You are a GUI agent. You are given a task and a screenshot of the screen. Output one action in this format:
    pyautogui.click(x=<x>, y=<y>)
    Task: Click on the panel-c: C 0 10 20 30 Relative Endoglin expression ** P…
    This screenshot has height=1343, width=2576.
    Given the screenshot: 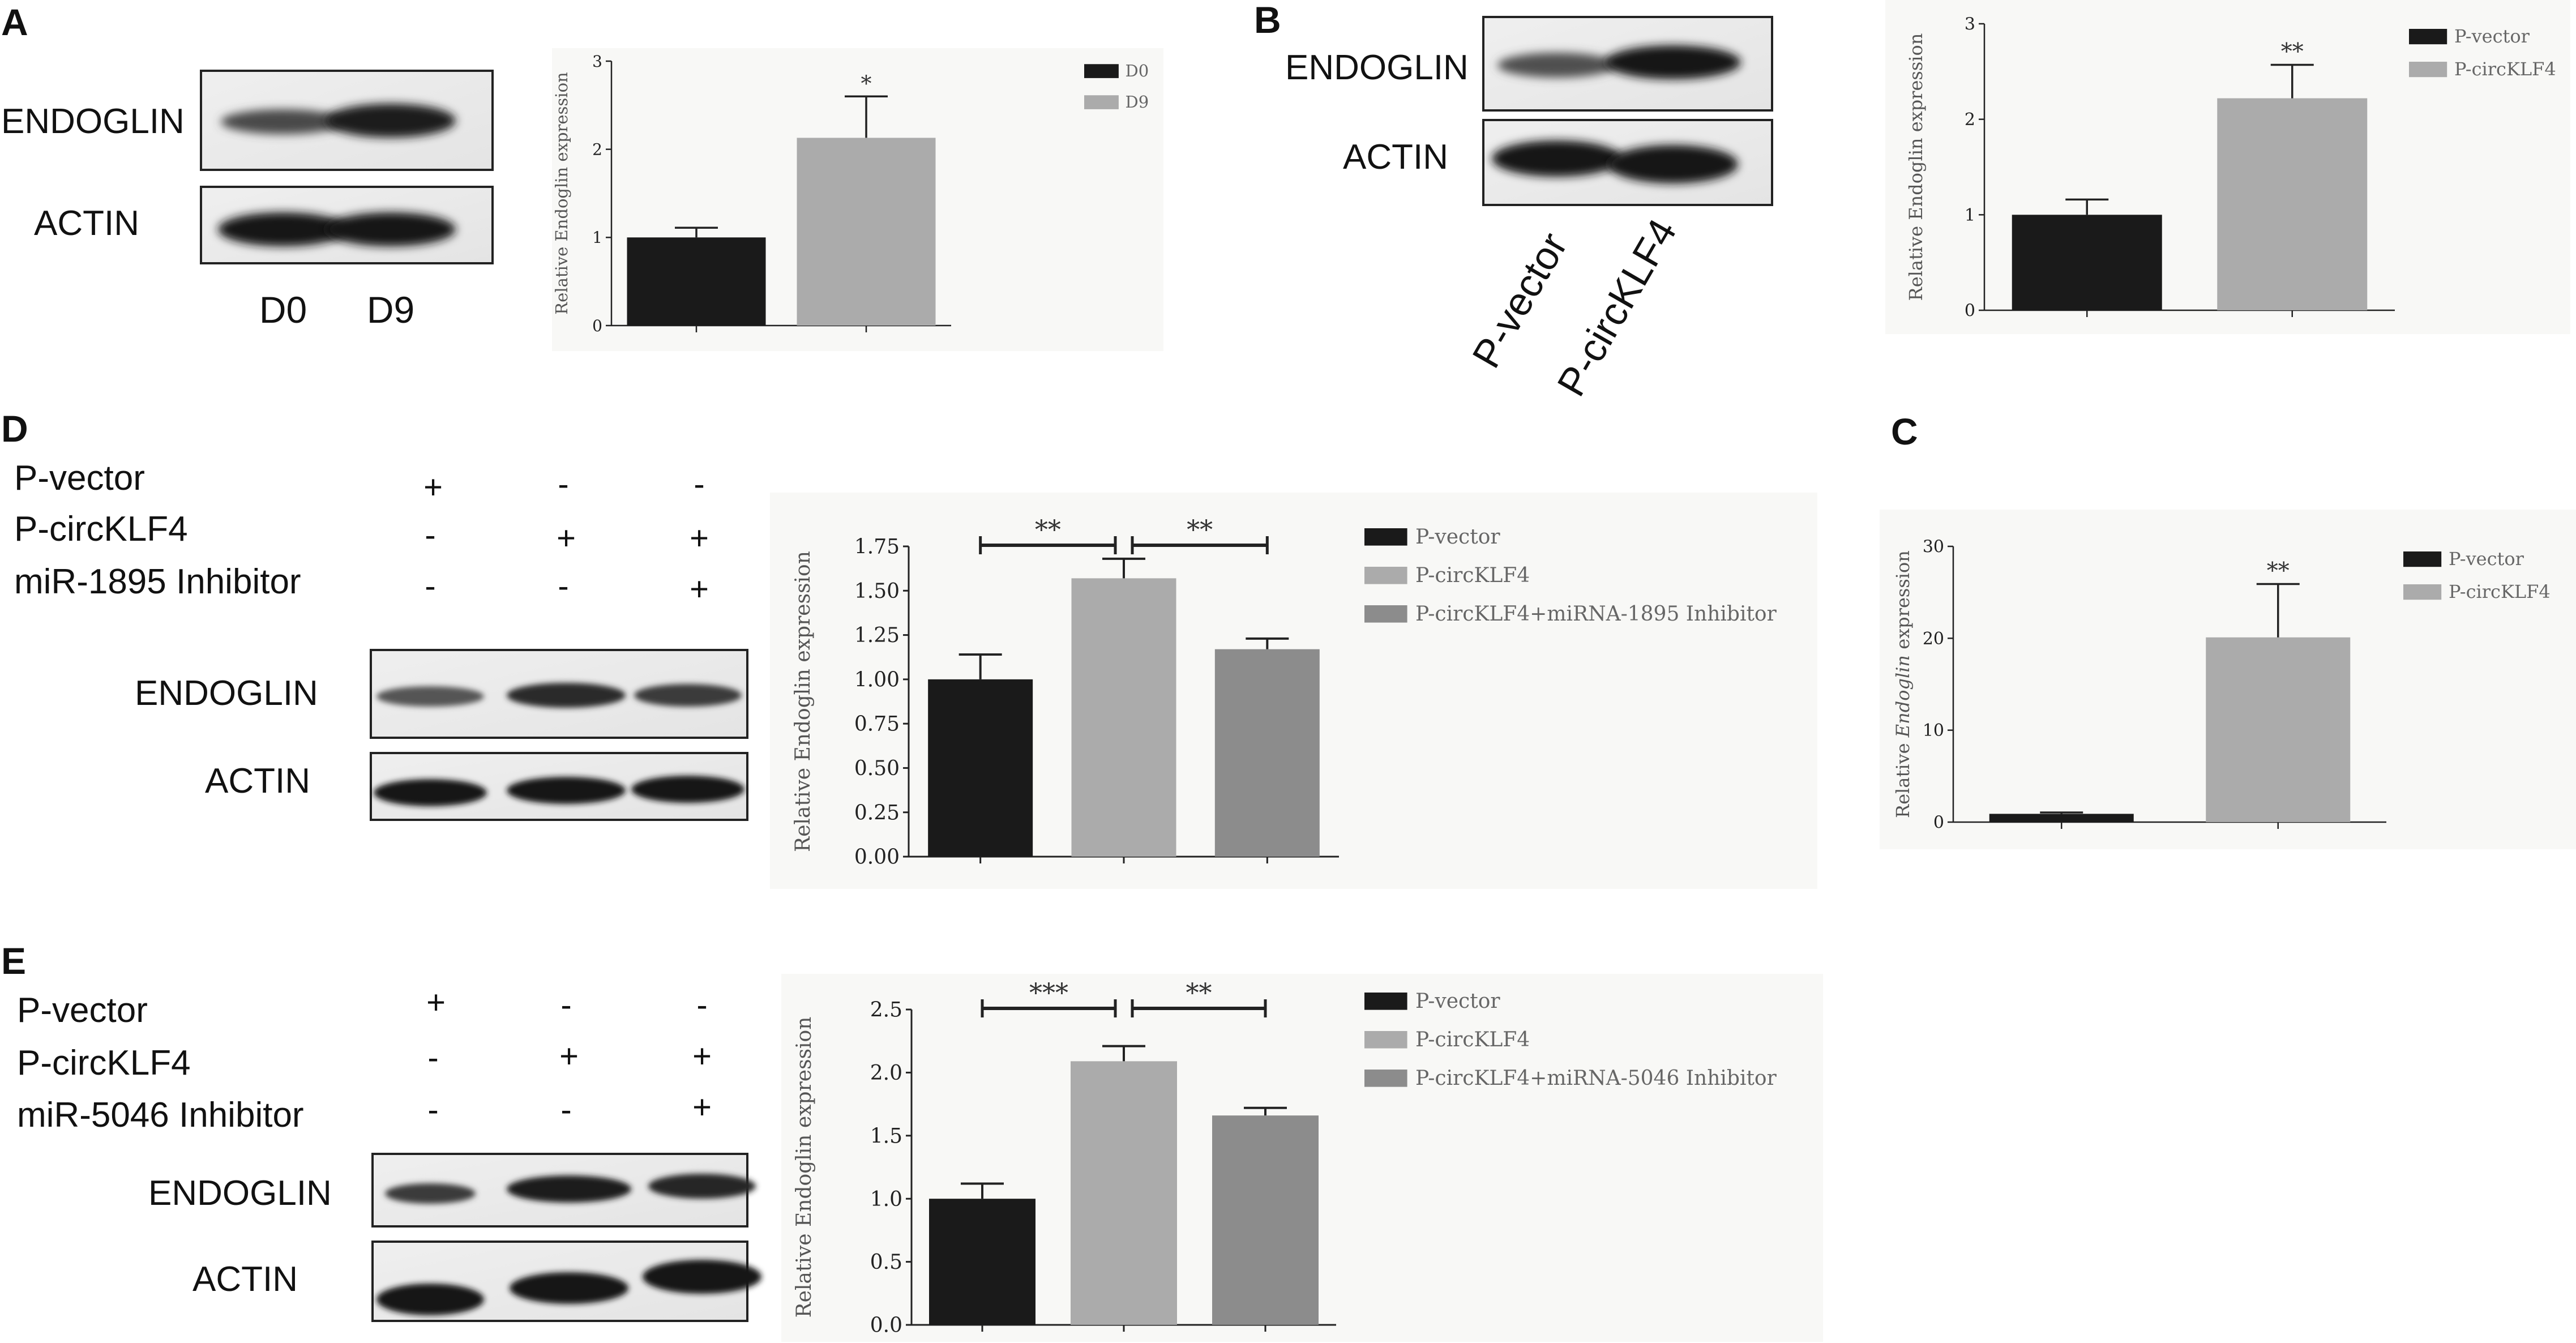 What is the action you would take?
    pyautogui.click(x=2228, y=629)
    